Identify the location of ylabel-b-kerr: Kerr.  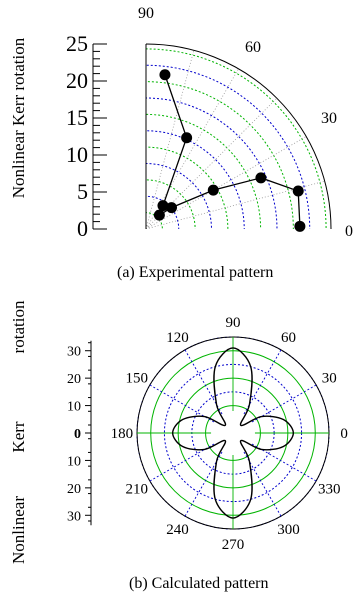
(18, 436).